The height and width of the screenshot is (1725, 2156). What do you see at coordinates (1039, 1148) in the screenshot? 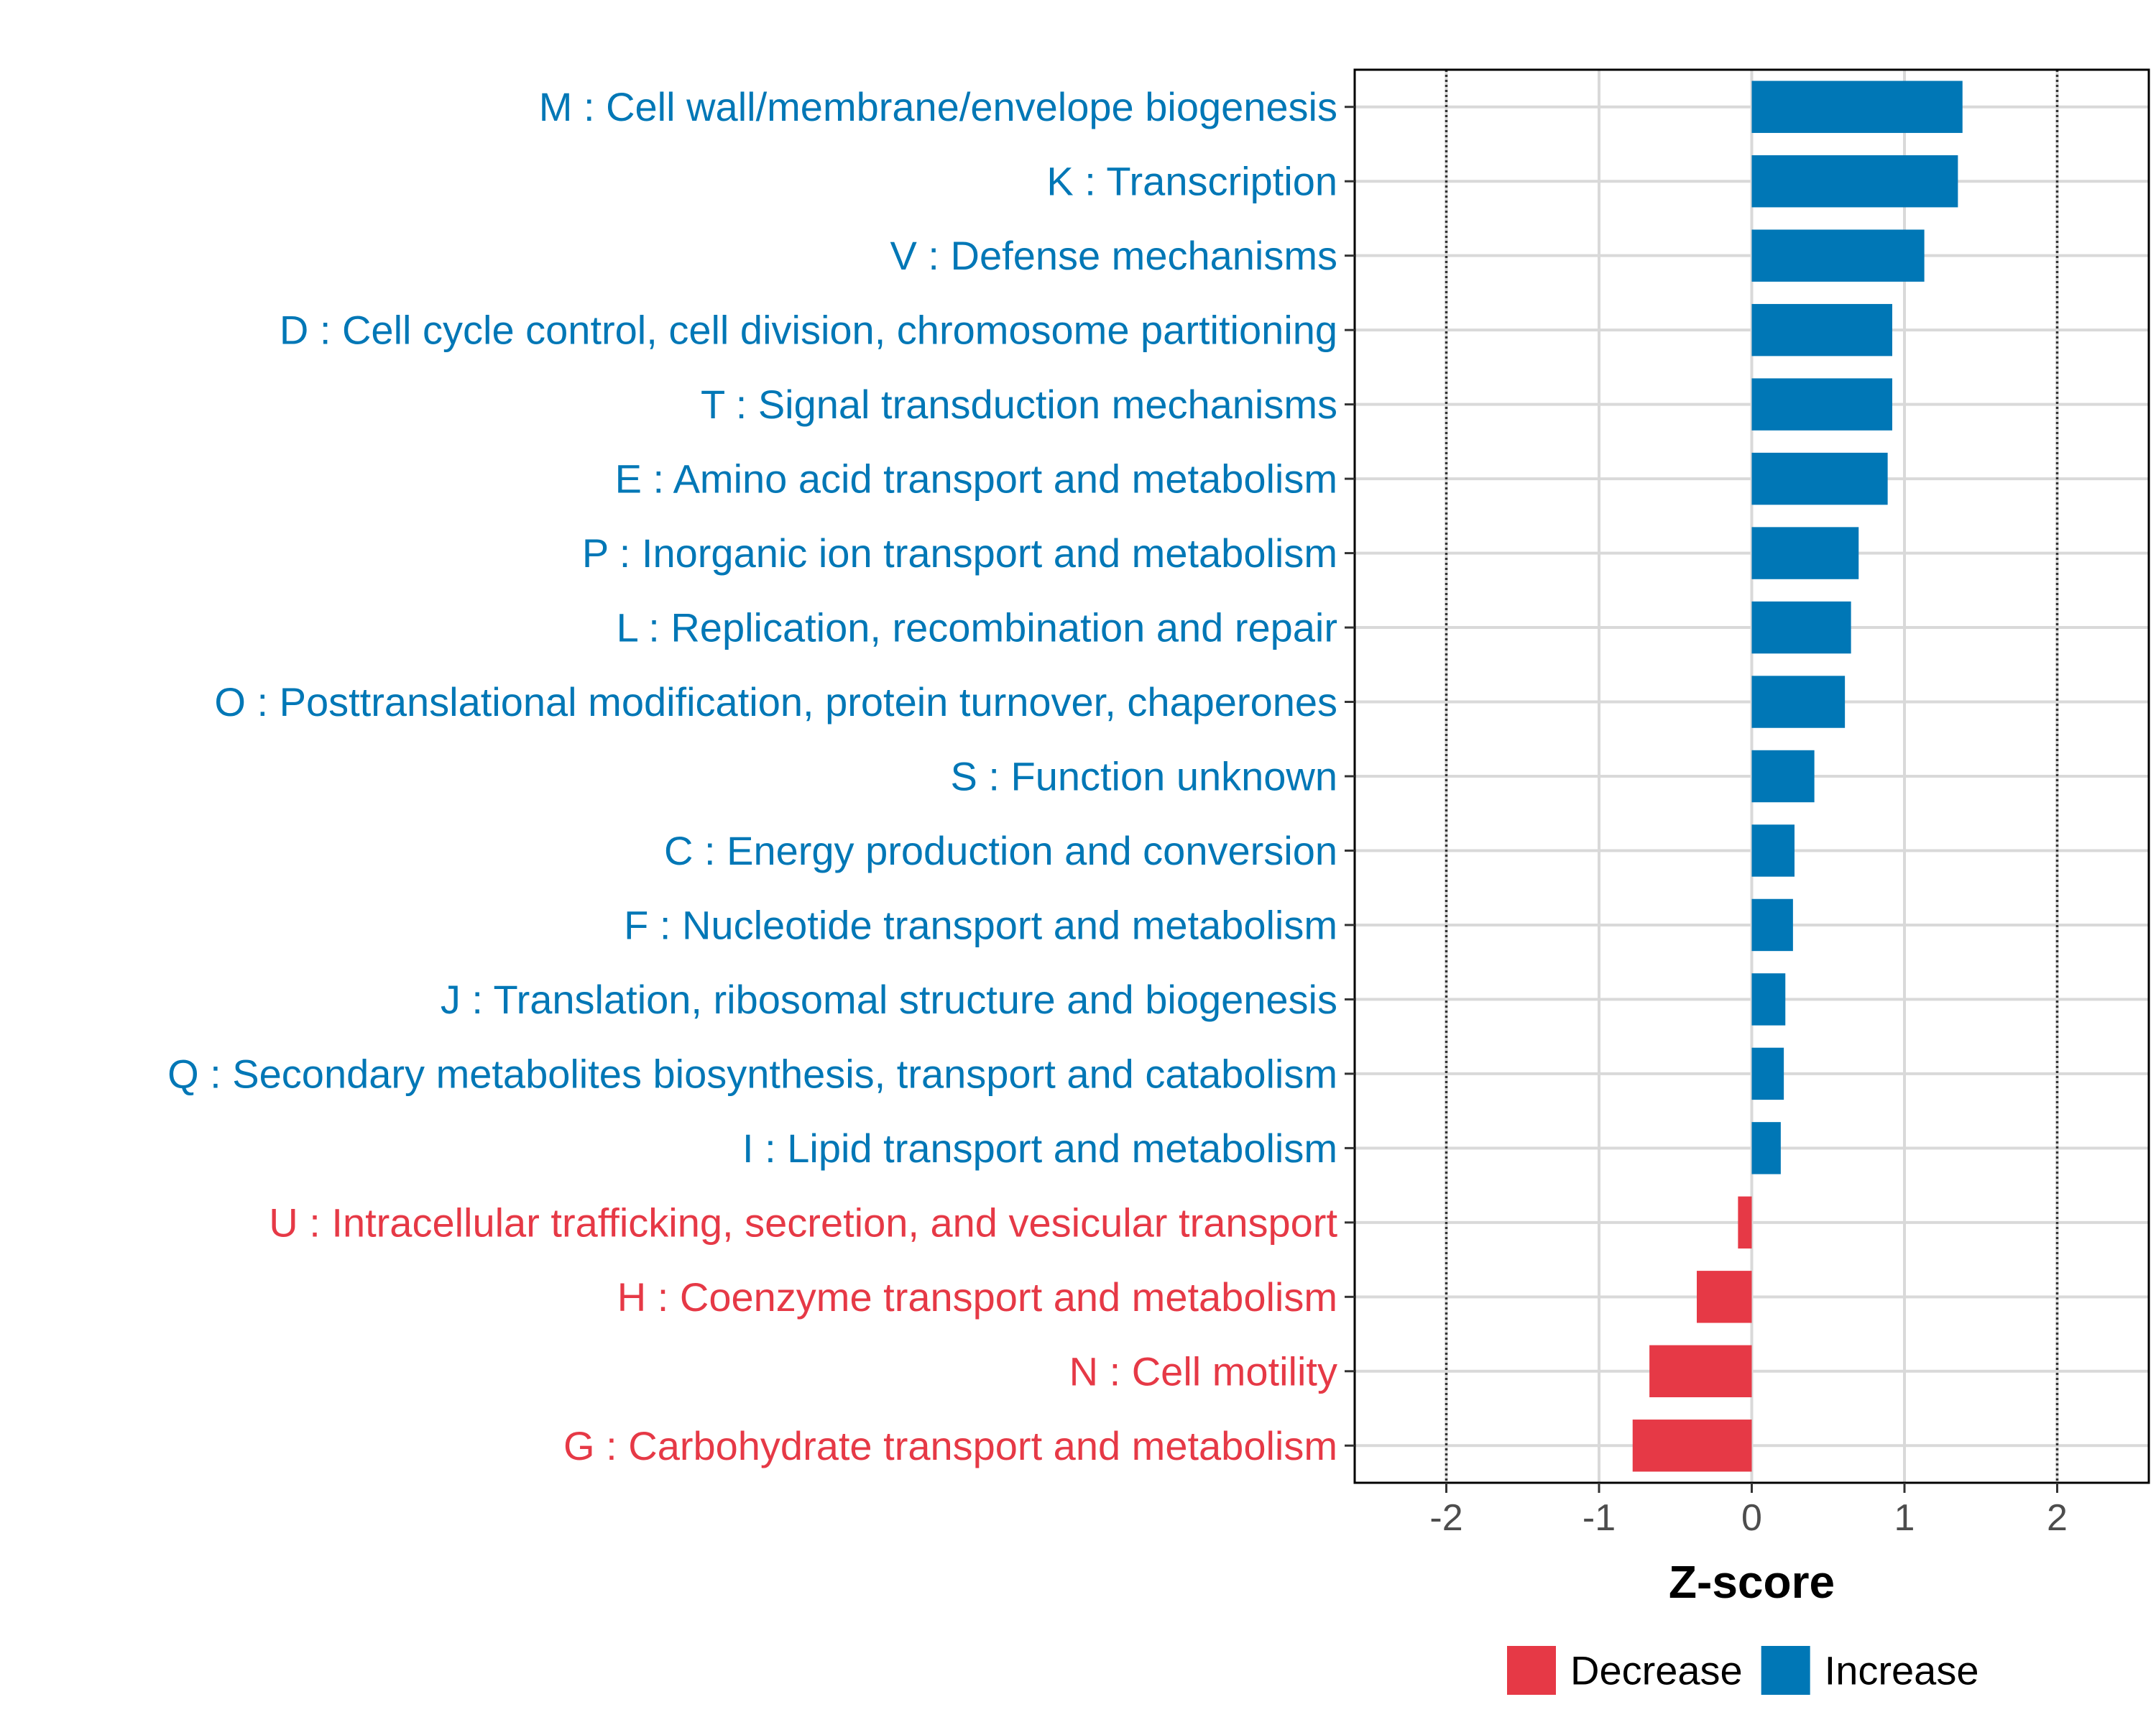
I see `category-label: I : Lipid transport and metabolism` at bounding box center [1039, 1148].